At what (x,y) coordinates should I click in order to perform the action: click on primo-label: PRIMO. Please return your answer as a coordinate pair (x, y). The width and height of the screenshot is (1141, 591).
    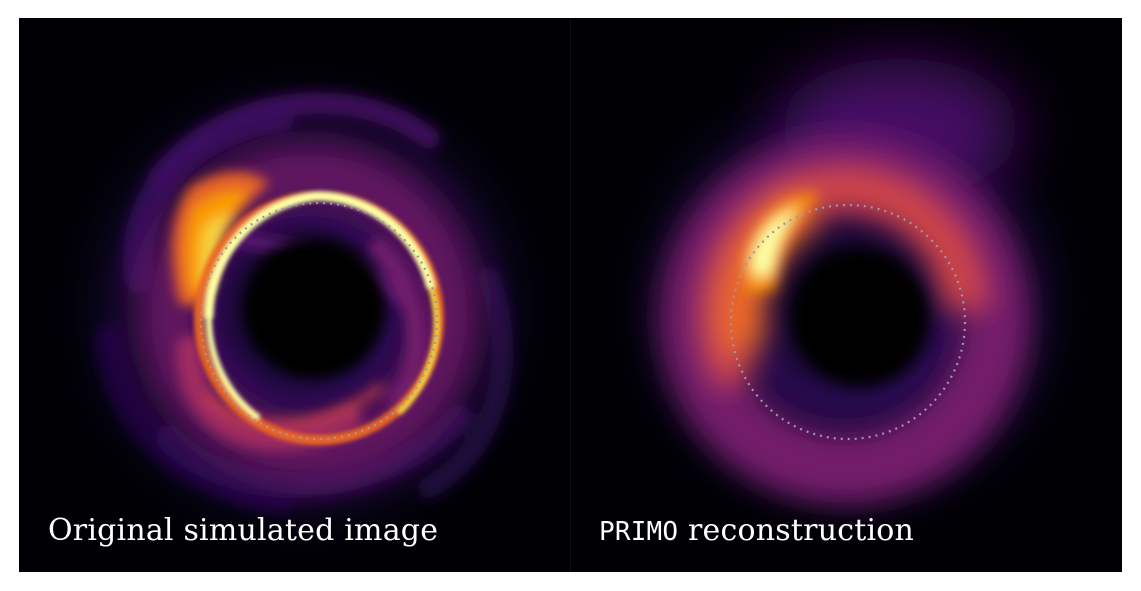
    Looking at the image, I should click on (639, 532).